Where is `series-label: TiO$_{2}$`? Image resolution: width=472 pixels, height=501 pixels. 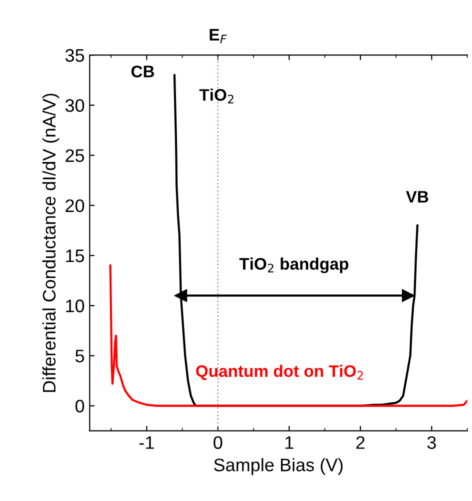
series-label: TiO$_{2}$ is located at coordinates (216, 96).